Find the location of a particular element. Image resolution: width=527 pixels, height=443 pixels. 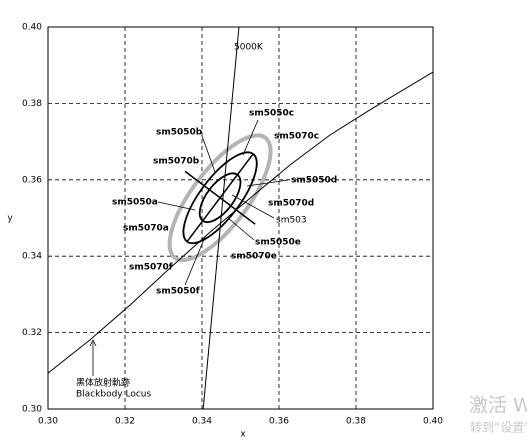

annotation: sm5050e is located at coordinates (278, 243).